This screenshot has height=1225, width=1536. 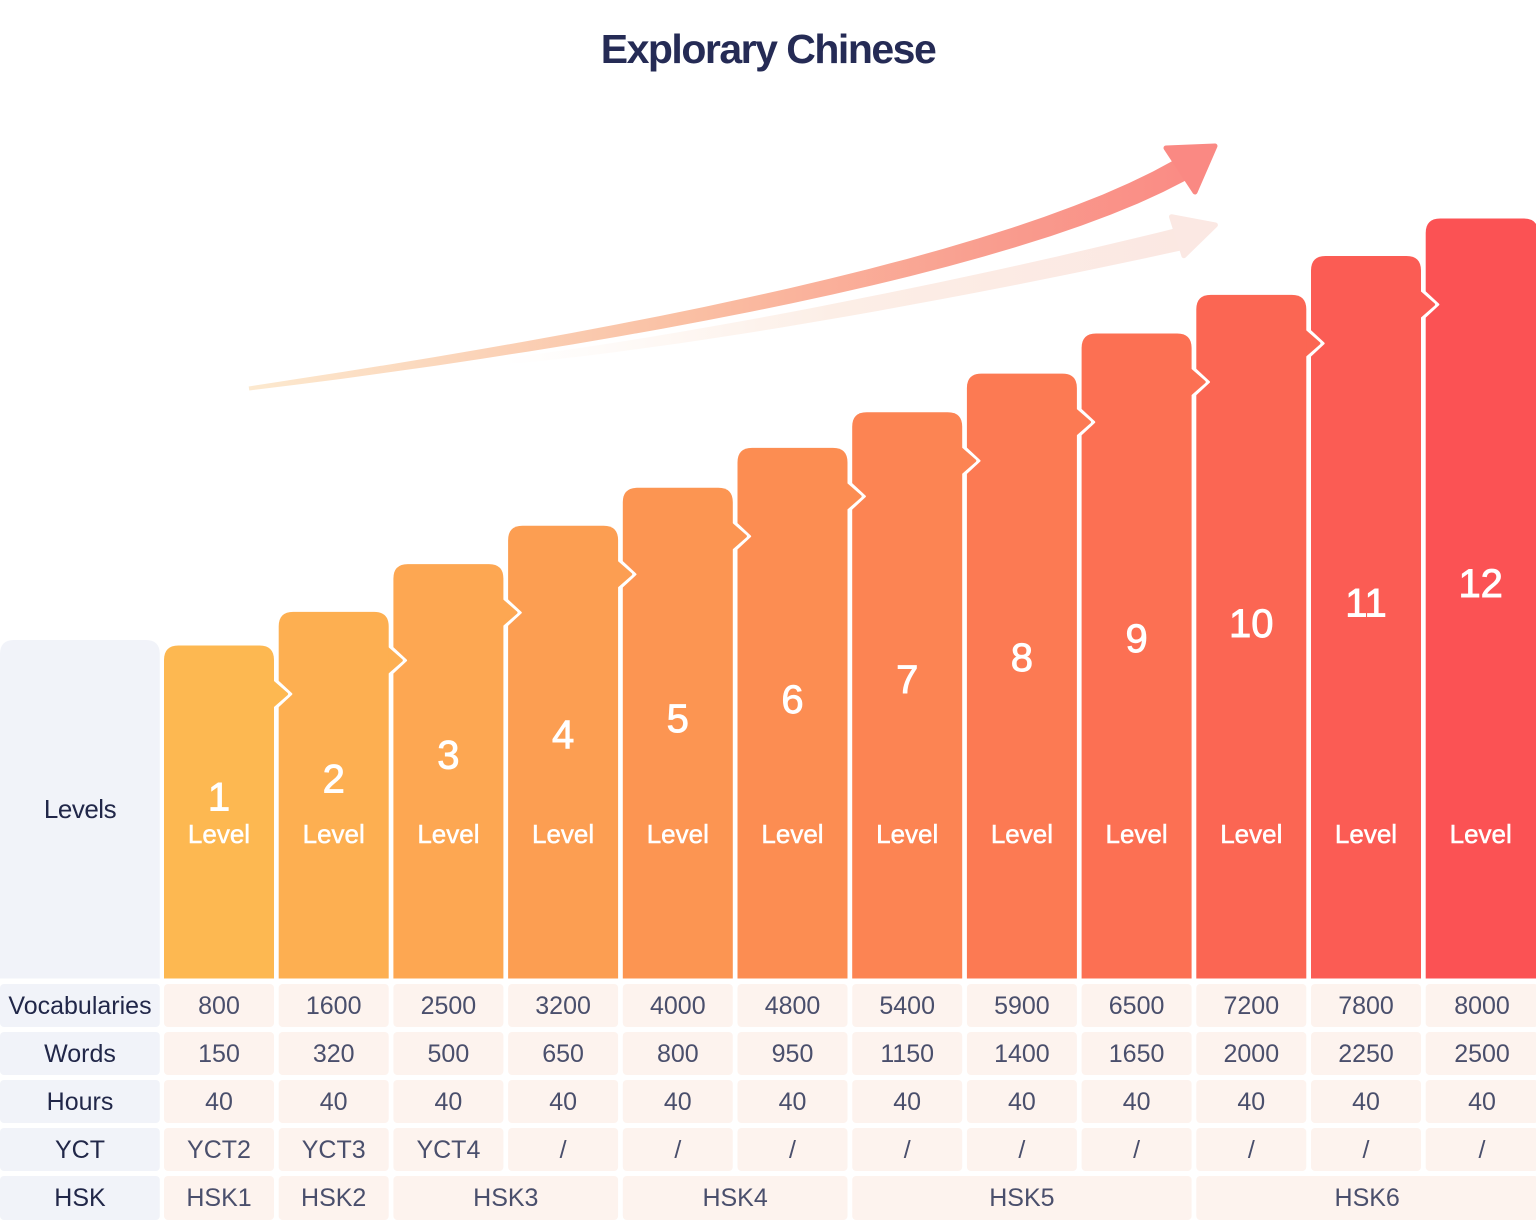 I want to click on svg-text: 9, so click(x=1136, y=639).